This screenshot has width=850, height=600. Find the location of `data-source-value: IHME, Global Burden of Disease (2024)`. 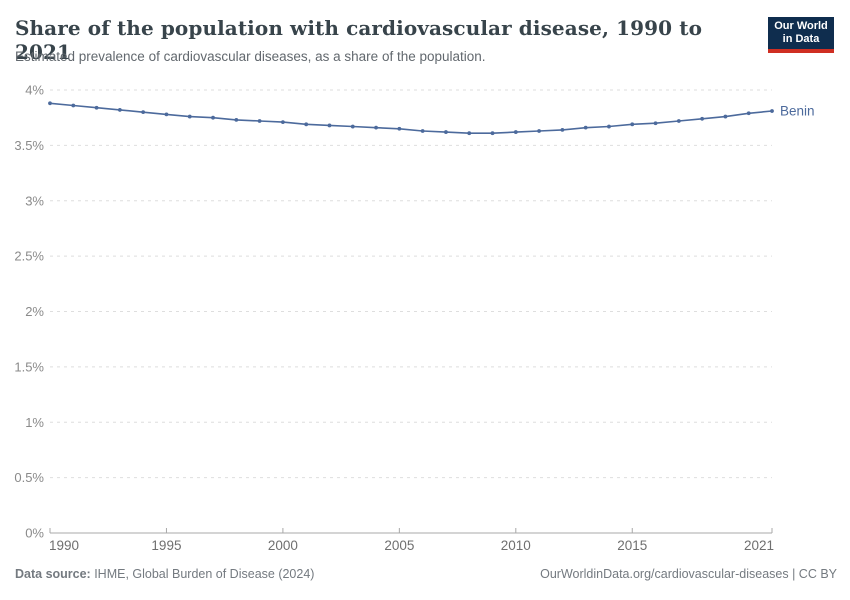

data-source-value: IHME, Global Burden of Disease (2024) is located at coordinates (202, 574).